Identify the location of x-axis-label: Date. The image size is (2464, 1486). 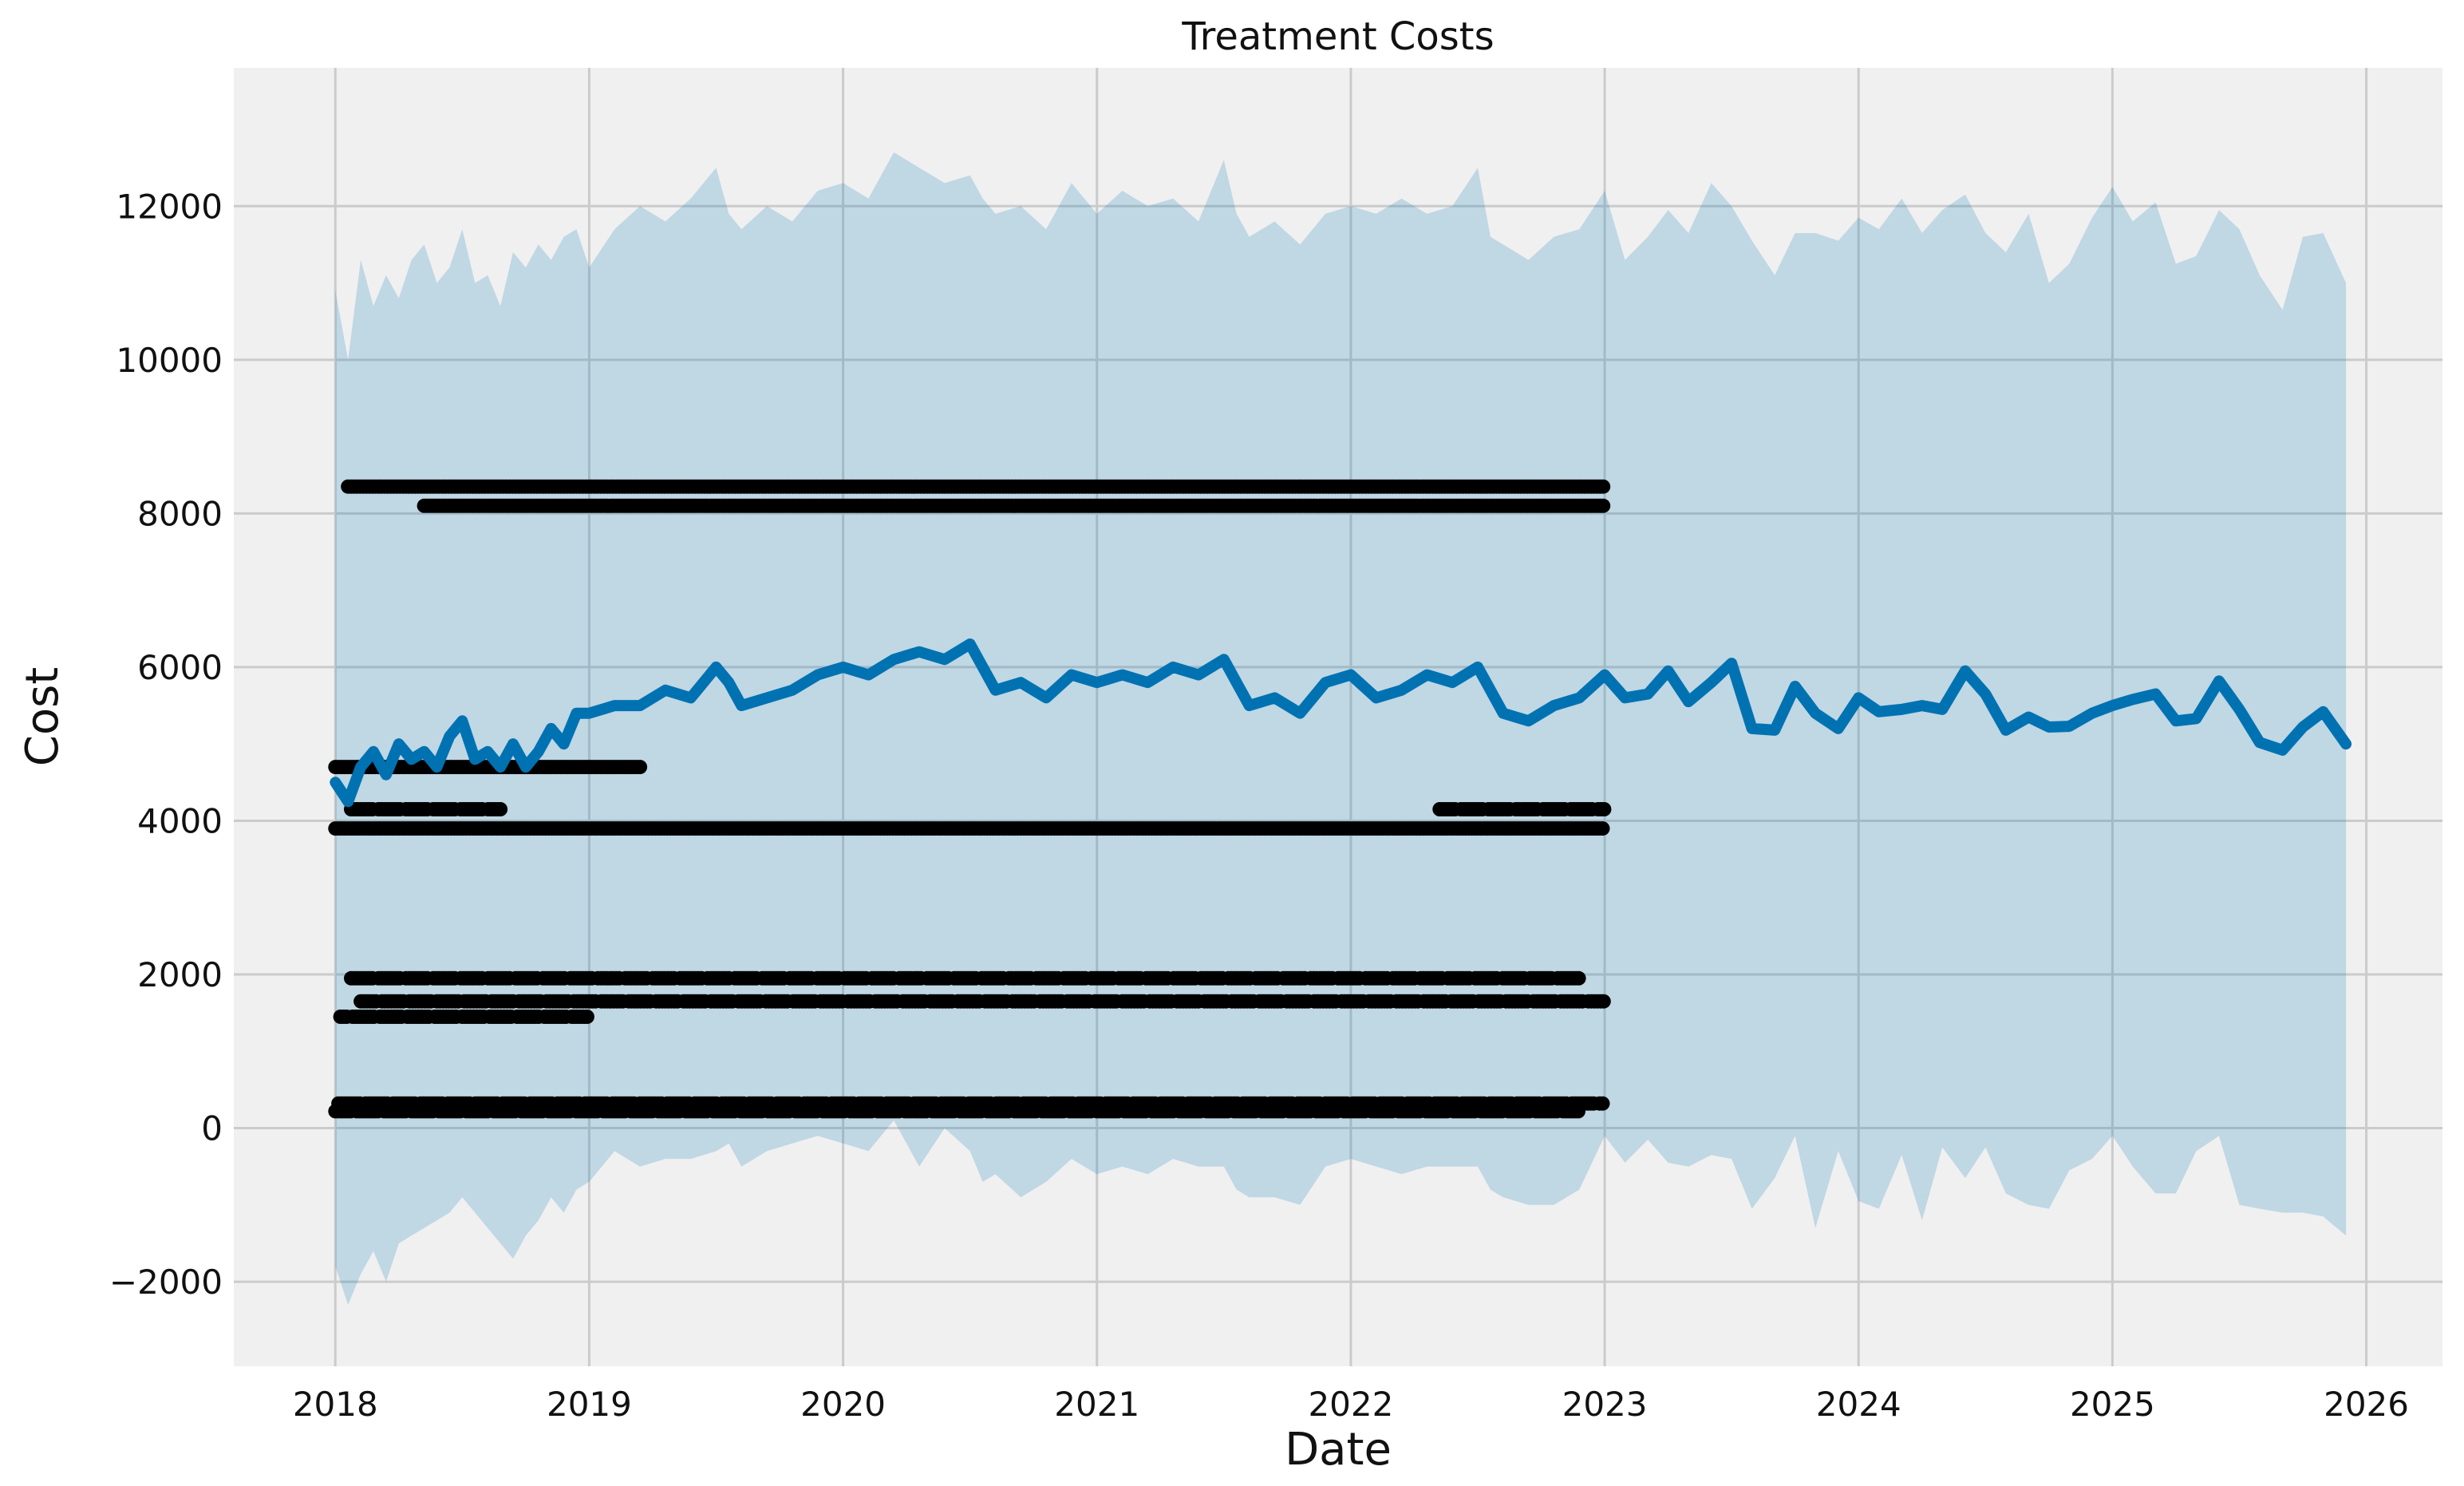
(1338, 1450).